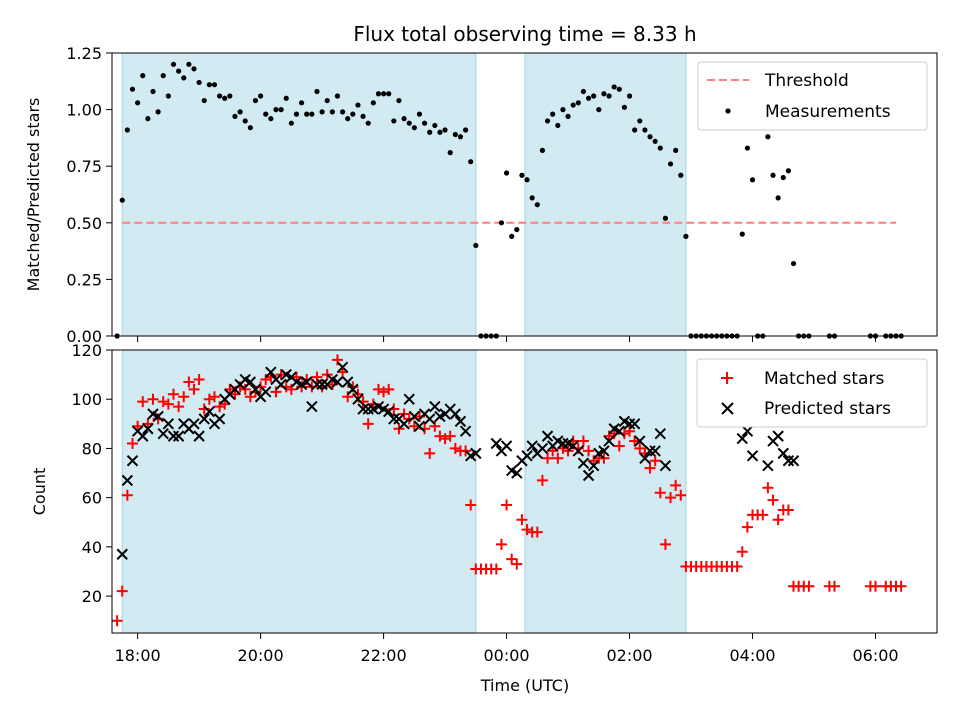  What do you see at coordinates (812, 393) in the screenshot?
I see `bottom-legend-frame` at bounding box center [812, 393].